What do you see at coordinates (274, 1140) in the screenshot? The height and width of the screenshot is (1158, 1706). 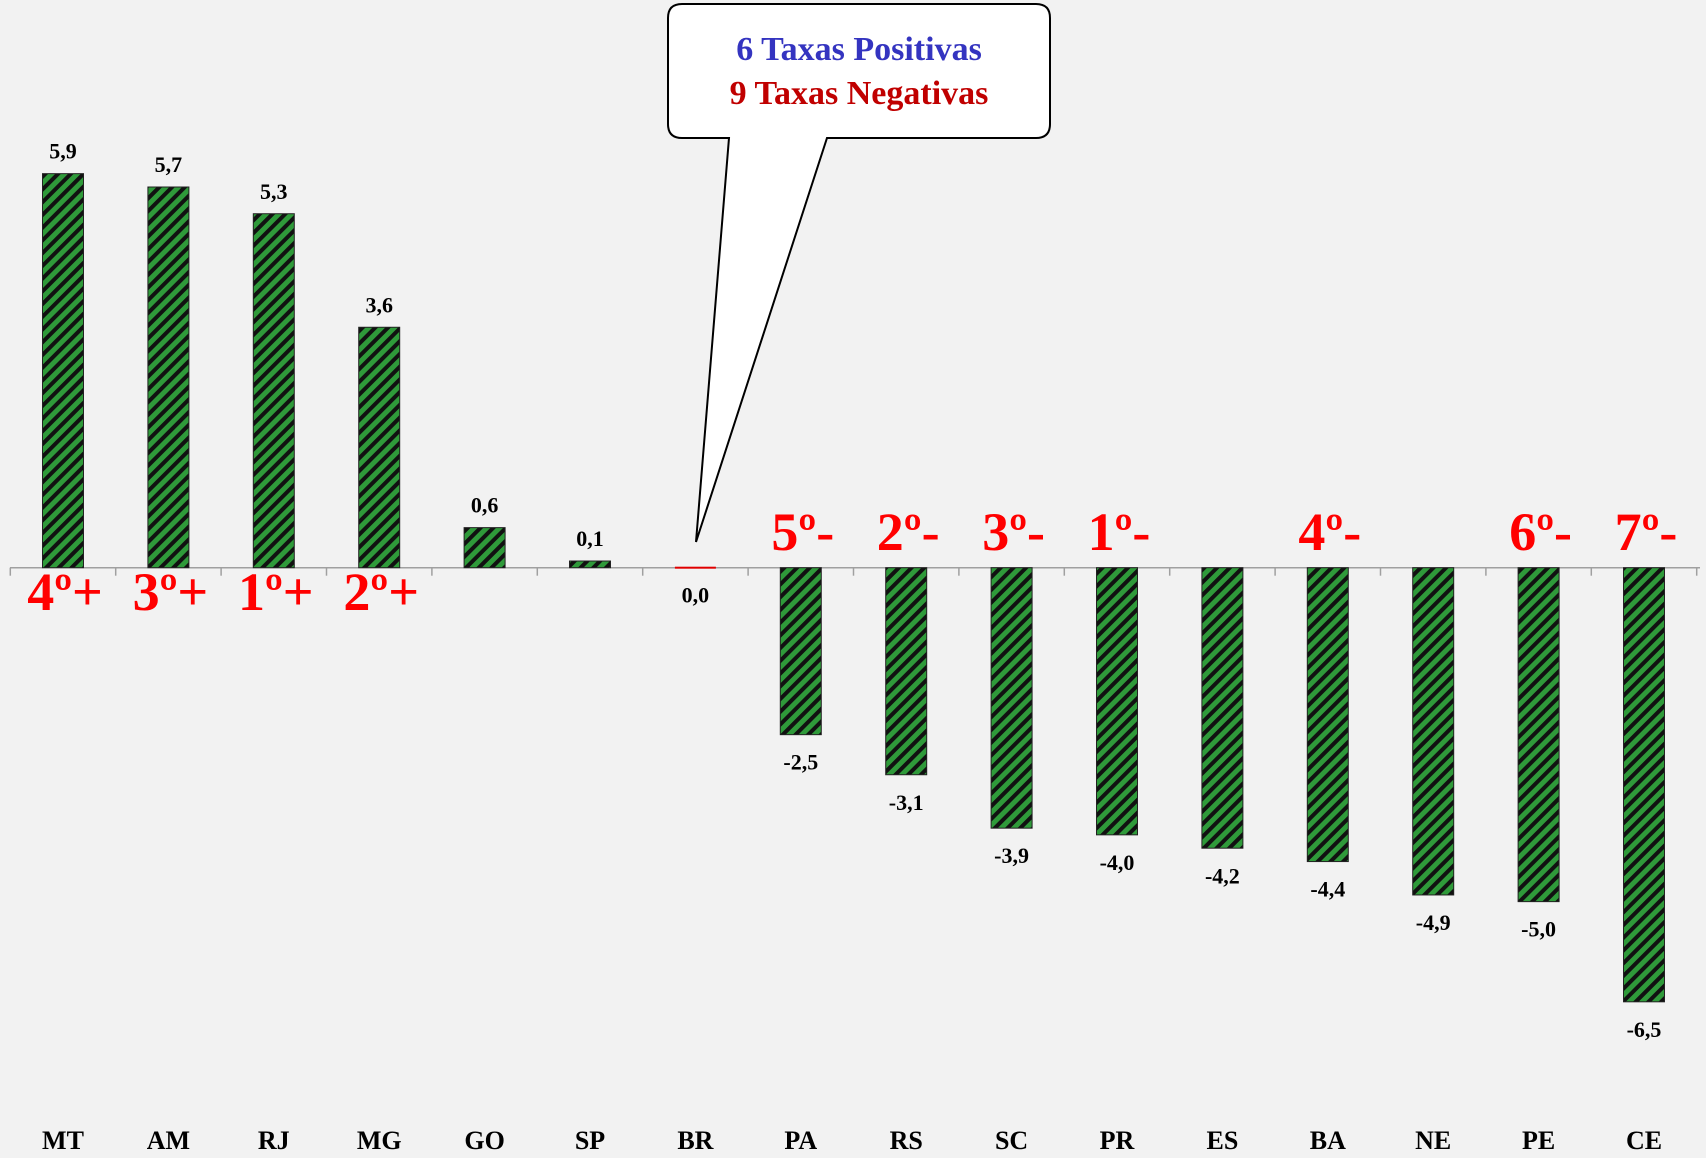 I see `x-tick-label: RJ` at bounding box center [274, 1140].